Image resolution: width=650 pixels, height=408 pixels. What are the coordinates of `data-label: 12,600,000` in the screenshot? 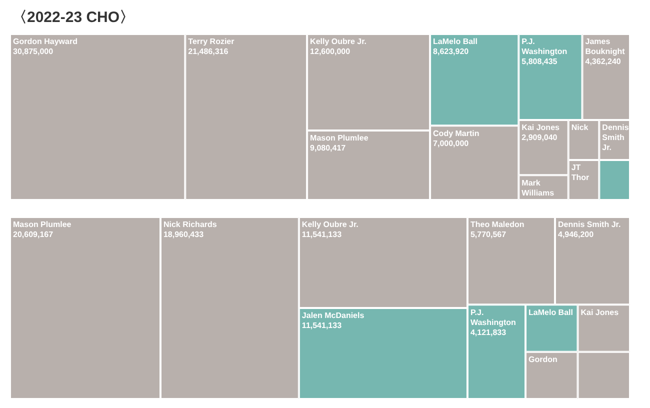 It's located at (330, 51).